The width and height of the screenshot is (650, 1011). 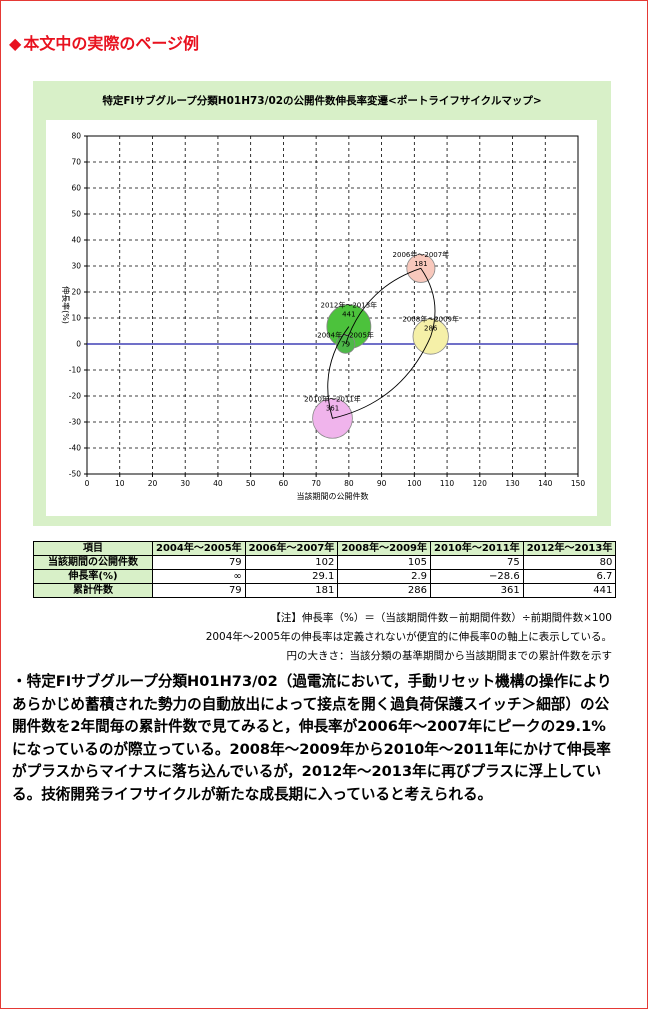 What do you see at coordinates (15, 43) in the screenshot?
I see `diamond-icon: ◆` at bounding box center [15, 43].